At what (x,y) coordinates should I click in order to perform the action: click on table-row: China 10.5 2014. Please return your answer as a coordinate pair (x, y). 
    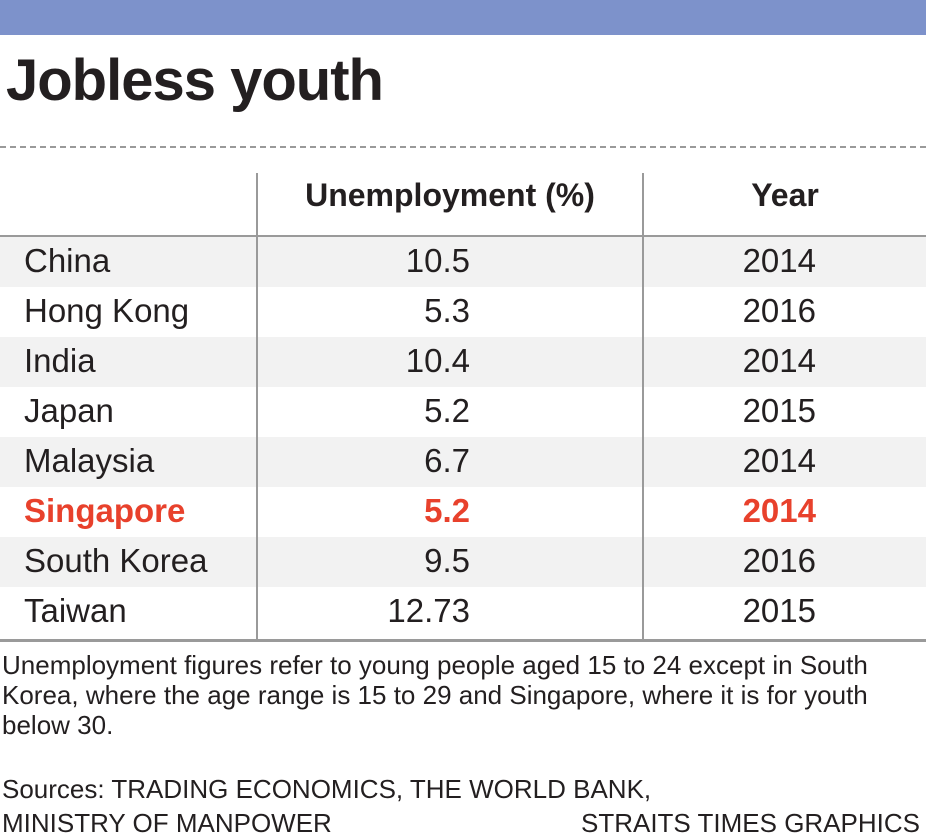
    Looking at the image, I should click on (463, 262).